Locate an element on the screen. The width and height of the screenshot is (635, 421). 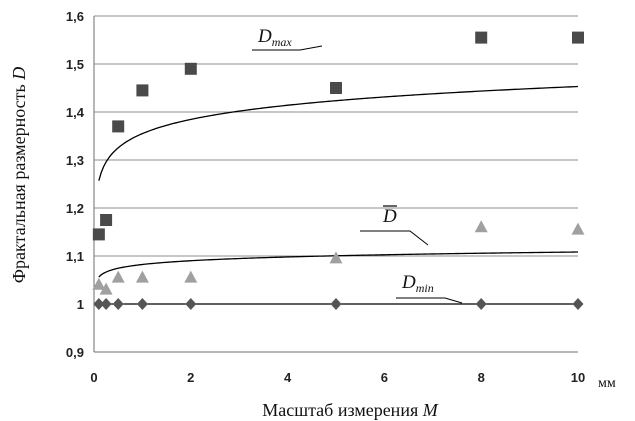
annotation-d-min-leader is located at coordinates (429, 300).